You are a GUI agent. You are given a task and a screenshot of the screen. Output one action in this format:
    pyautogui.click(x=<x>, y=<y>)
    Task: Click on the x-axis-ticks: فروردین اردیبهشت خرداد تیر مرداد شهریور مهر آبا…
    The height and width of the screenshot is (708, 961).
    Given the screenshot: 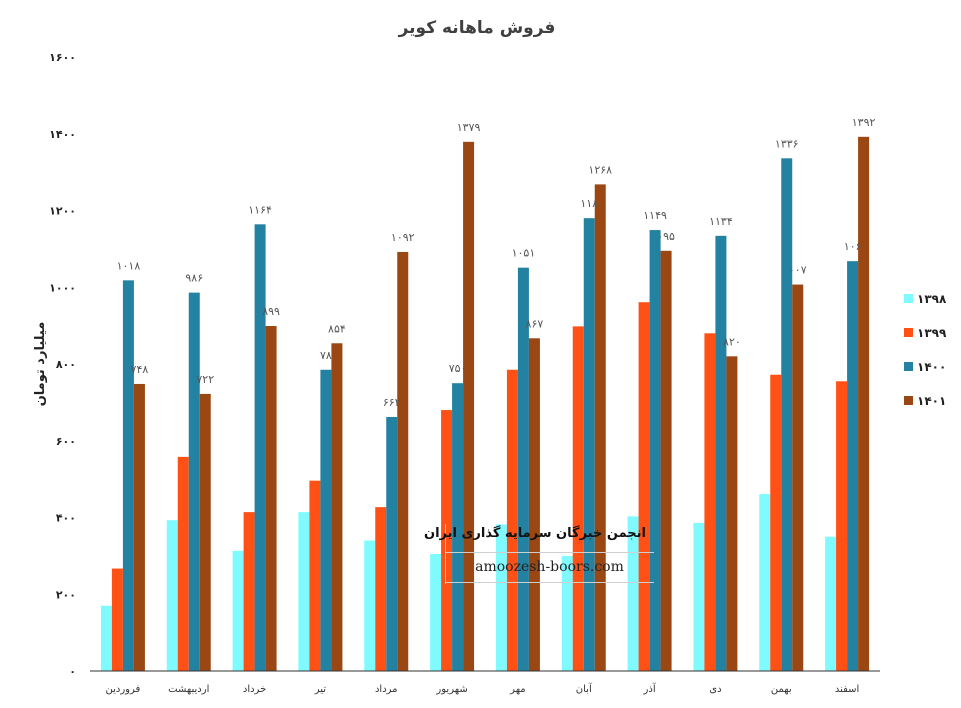 What is the action you would take?
    pyautogui.click(x=483, y=688)
    